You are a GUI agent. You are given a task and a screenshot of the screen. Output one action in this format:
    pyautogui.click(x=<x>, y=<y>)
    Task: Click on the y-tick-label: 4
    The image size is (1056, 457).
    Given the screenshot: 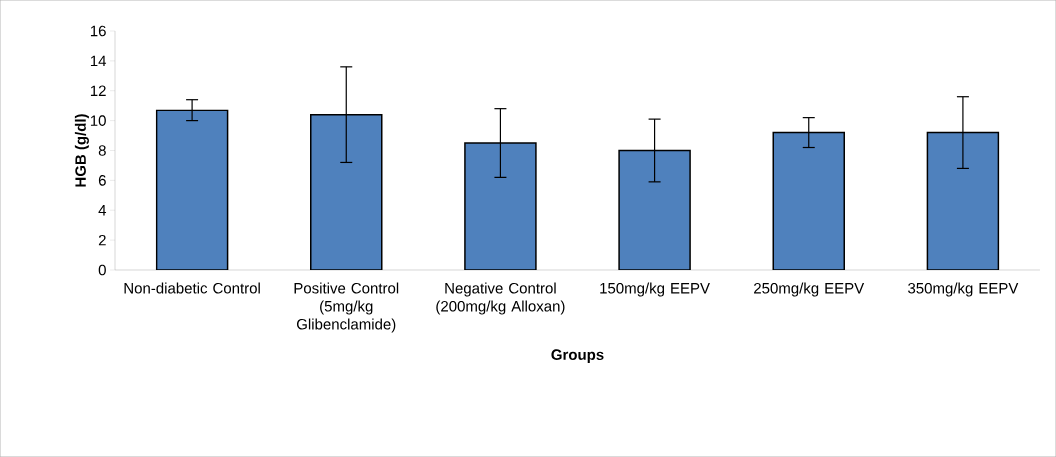 What is the action you would take?
    pyautogui.click(x=102, y=210)
    